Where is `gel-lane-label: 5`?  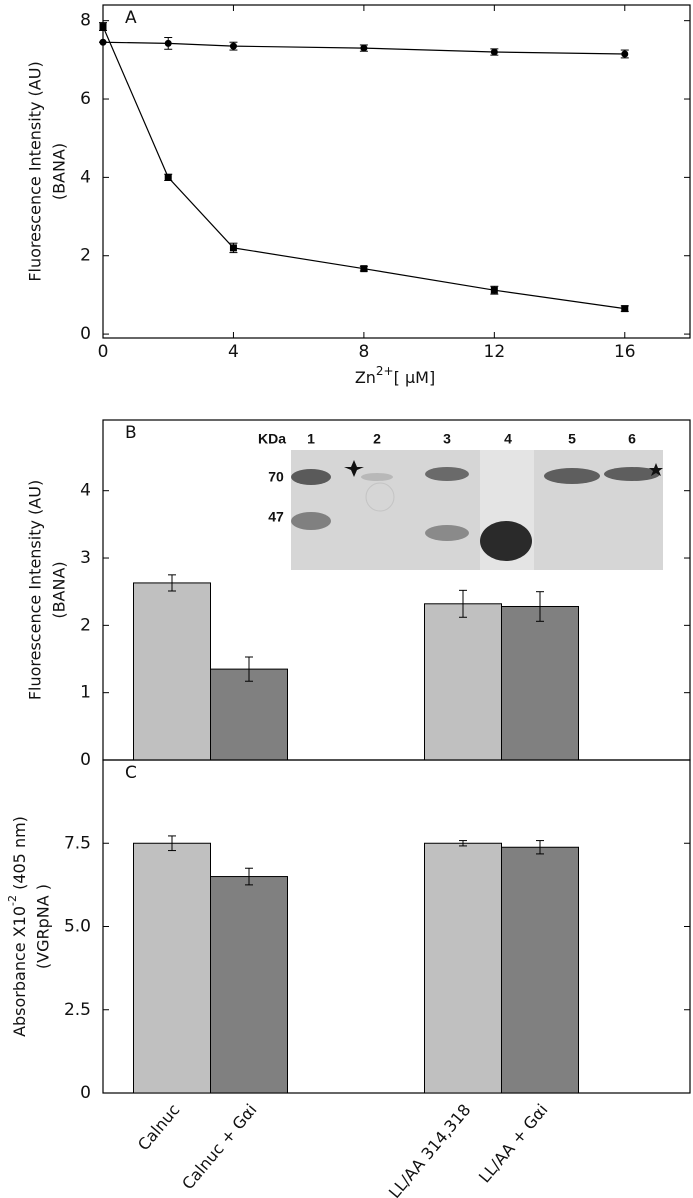 gel-lane-label: 5 is located at coordinates (572, 439).